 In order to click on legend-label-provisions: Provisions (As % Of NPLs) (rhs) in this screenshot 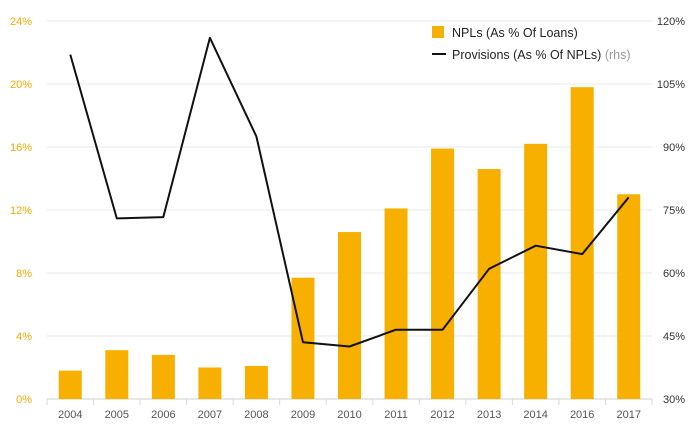, I will do `click(541, 55)`.